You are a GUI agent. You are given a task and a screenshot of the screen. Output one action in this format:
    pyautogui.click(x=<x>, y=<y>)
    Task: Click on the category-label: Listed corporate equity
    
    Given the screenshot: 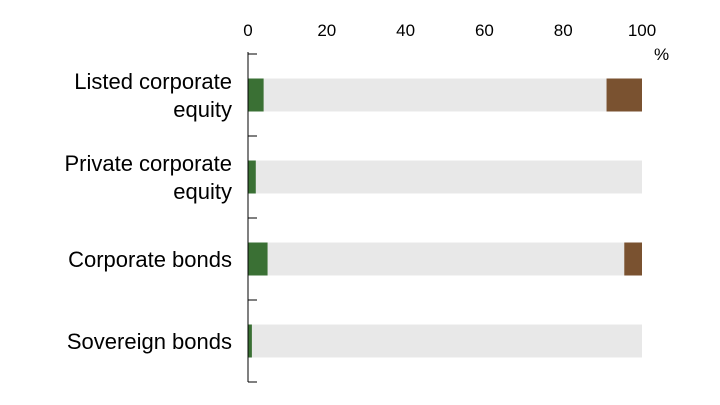 What is the action you would take?
    pyautogui.click(x=153, y=95)
    